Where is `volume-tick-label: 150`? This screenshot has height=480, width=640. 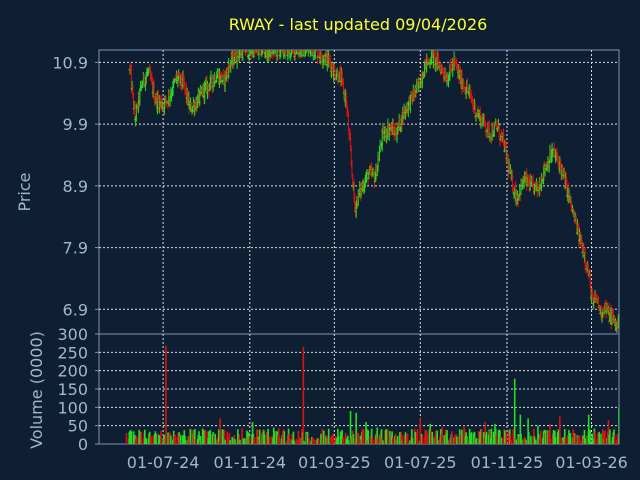 volume-tick-label: 150 is located at coordinates (72, 389).